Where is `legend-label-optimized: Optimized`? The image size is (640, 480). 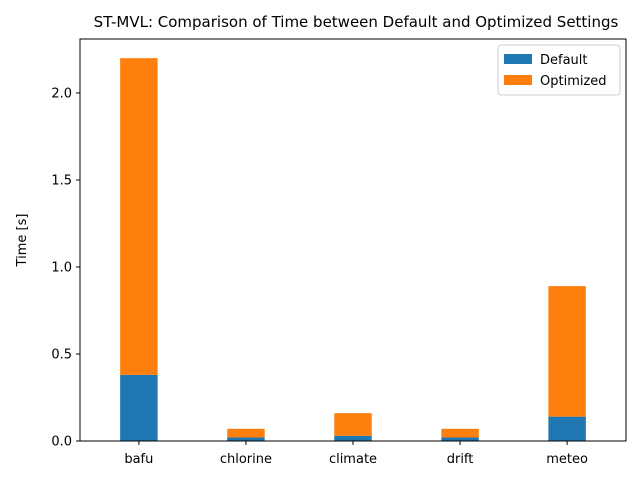 legend-label-optimized: Optimized is located at coordinates (573, 81).